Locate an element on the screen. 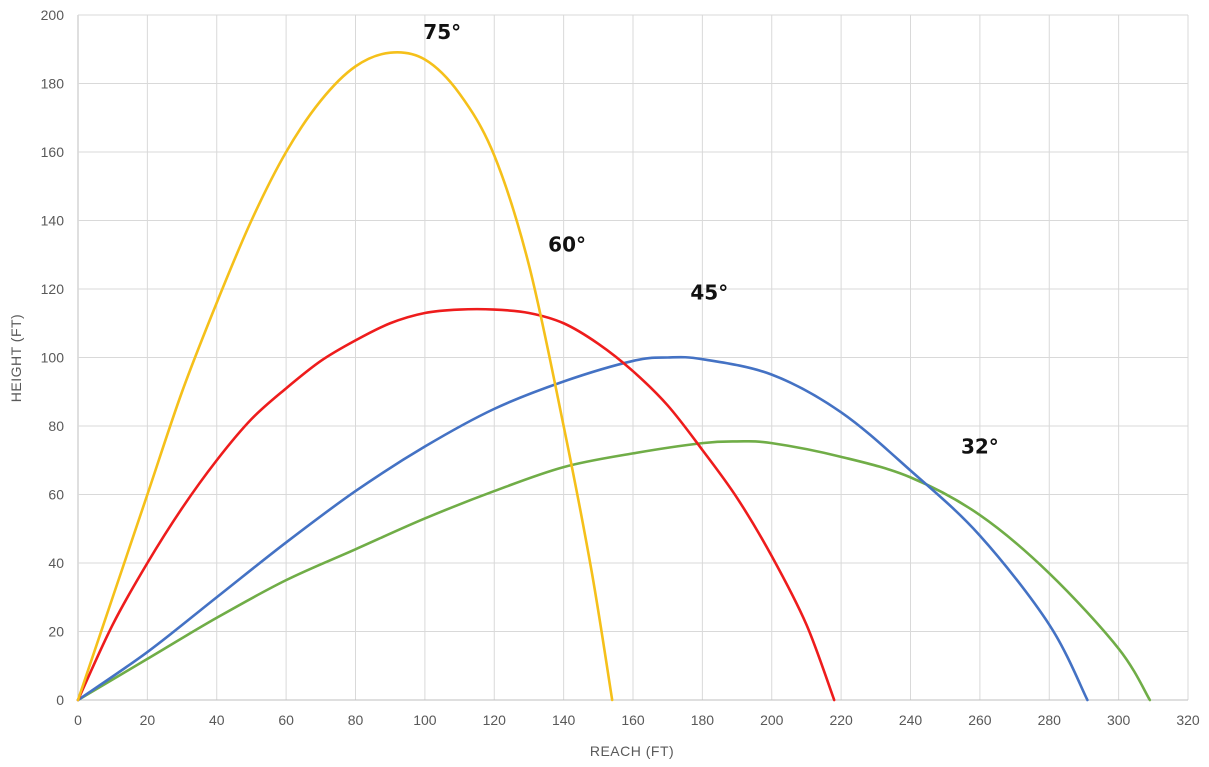 The height and width of the screenshot is (767, 1209). y-tick-label: 100 is located at coordinates (53, 358).